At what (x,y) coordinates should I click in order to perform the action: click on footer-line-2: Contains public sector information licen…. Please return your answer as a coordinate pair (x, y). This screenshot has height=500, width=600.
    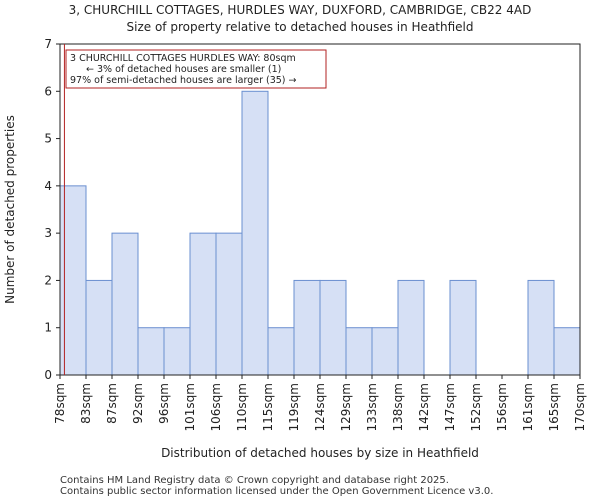
    Looking at the image, I should click on (276, 491).